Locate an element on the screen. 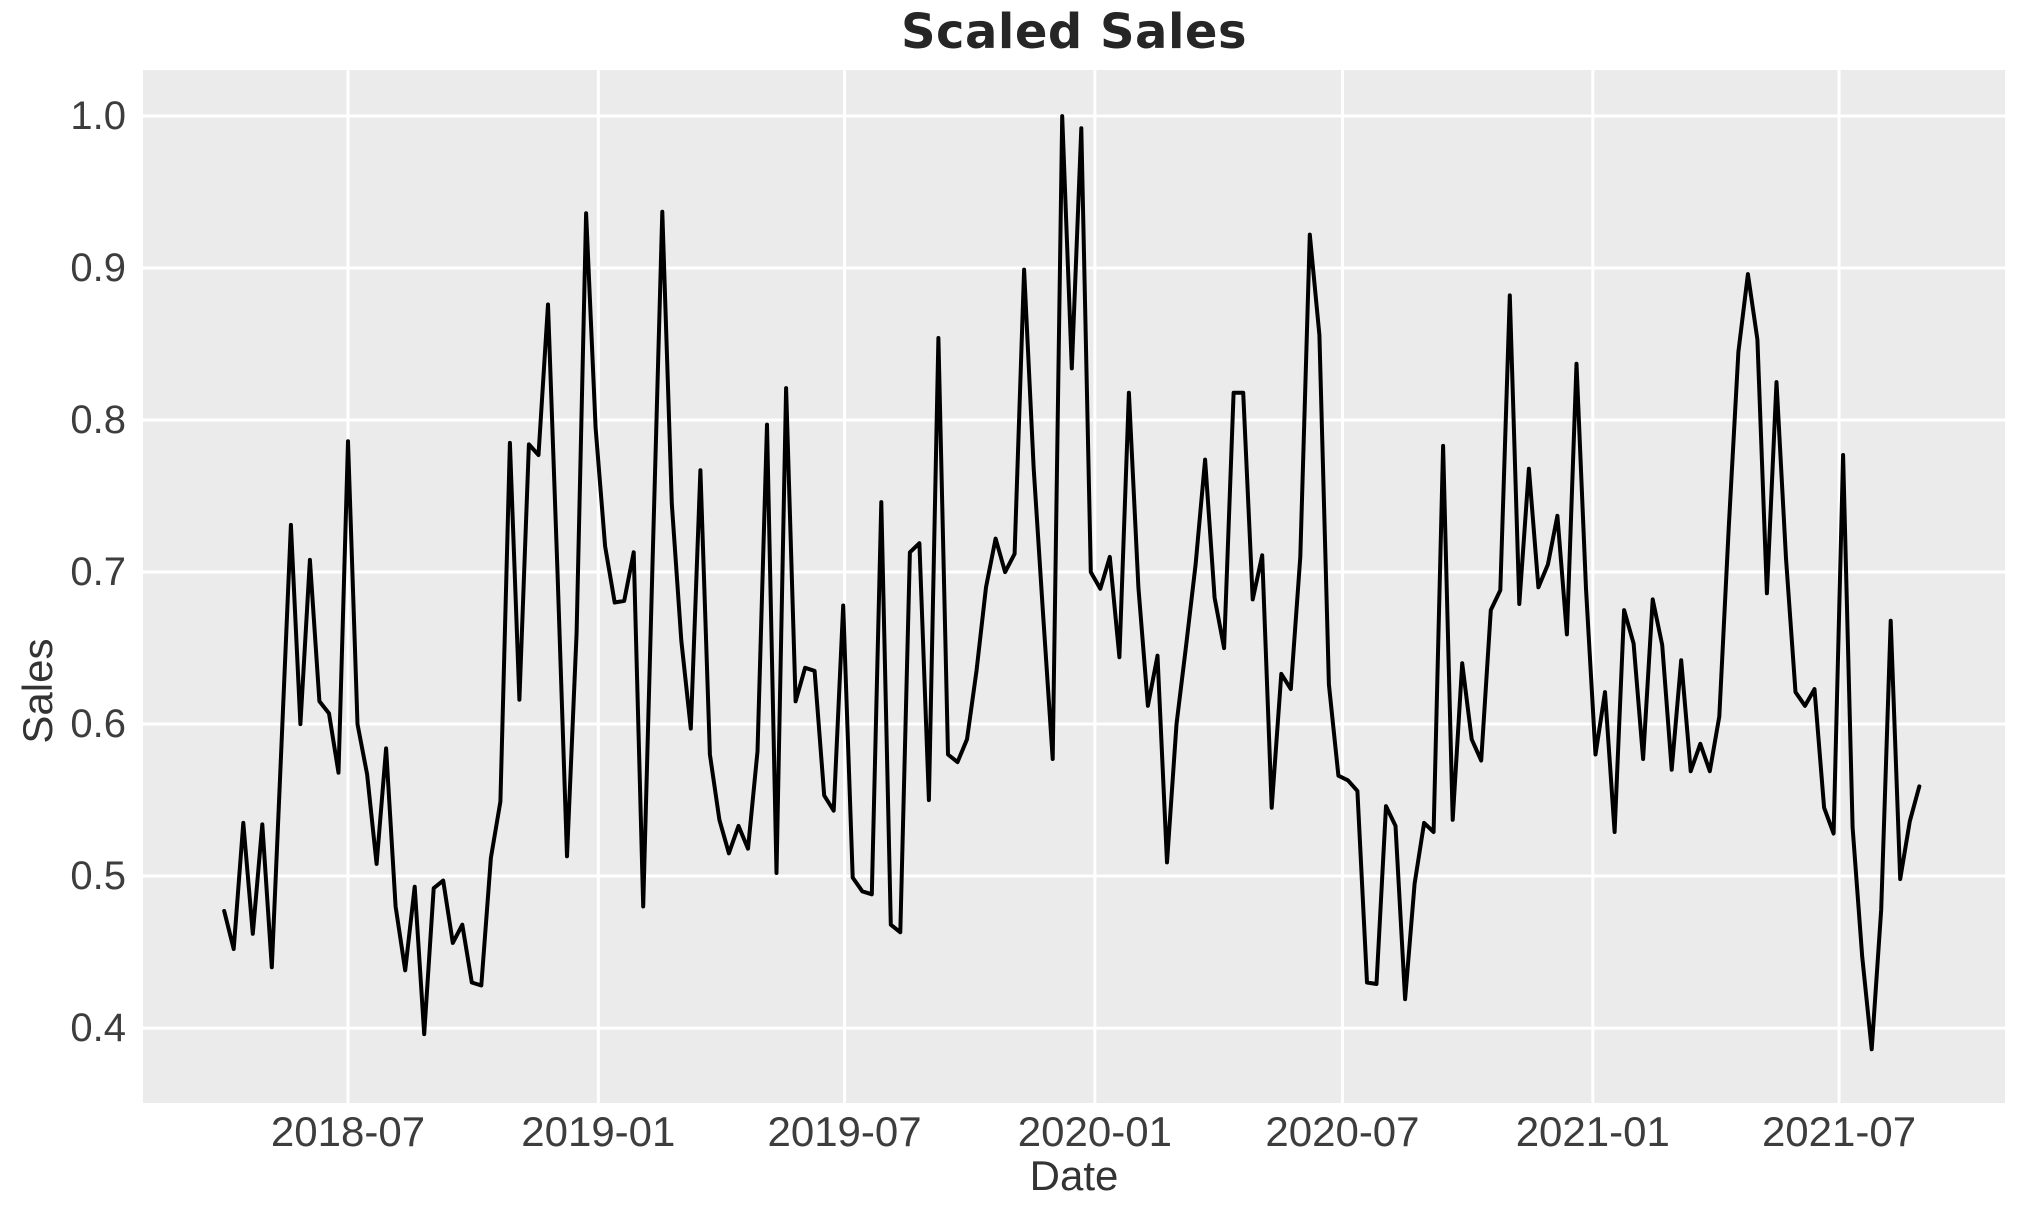 Image resolution: width=2023 pixels, height=1223 pixels. x-tick-label: 2020-01 is located at coordinates (1094, 1131).